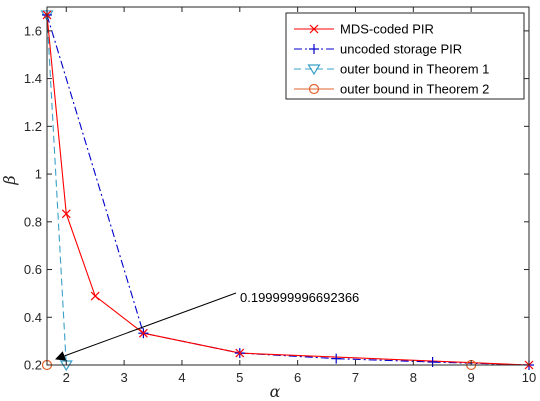 The height and width of the screenshot is (401, 540). I want to click on x-tick-label: 6, so click(297, 377).